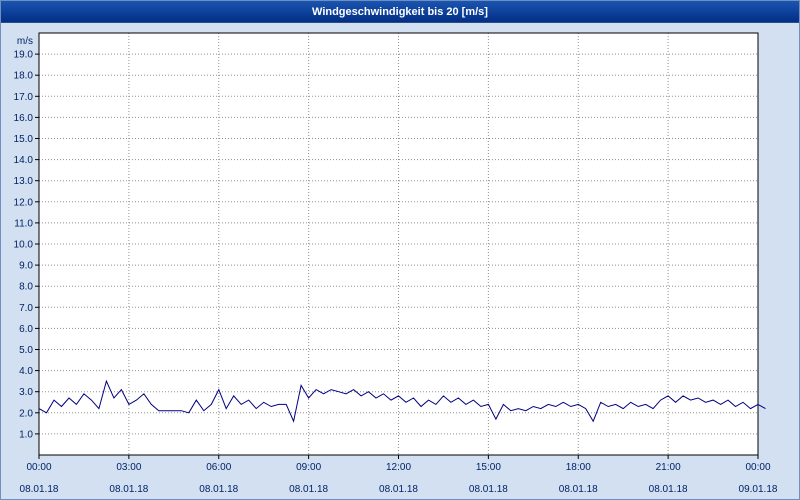  Describe the element at coordinates (24, 160) in the screenshot. I see `y-tick-label: 14.0` at that location.